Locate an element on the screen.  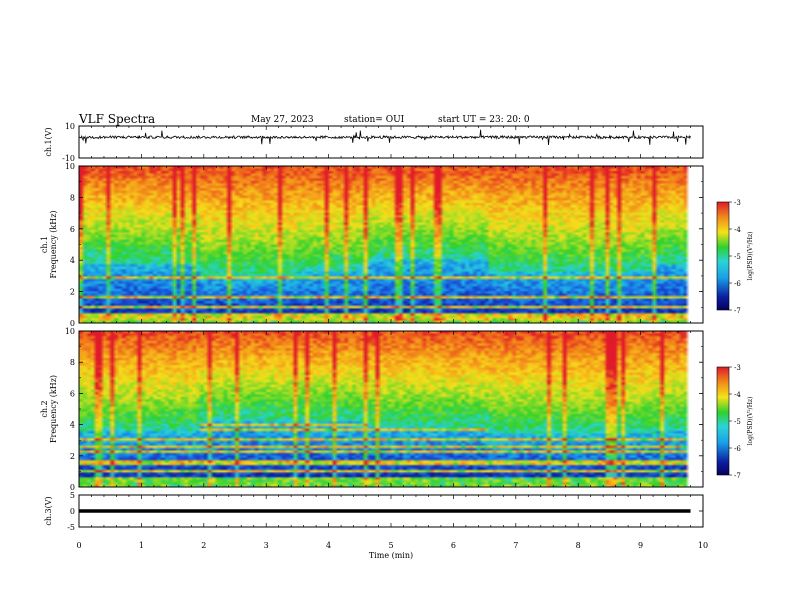
ch2-colorbar-label: log(PSD)(V²/Hz) is located at coordinates (750, 421).